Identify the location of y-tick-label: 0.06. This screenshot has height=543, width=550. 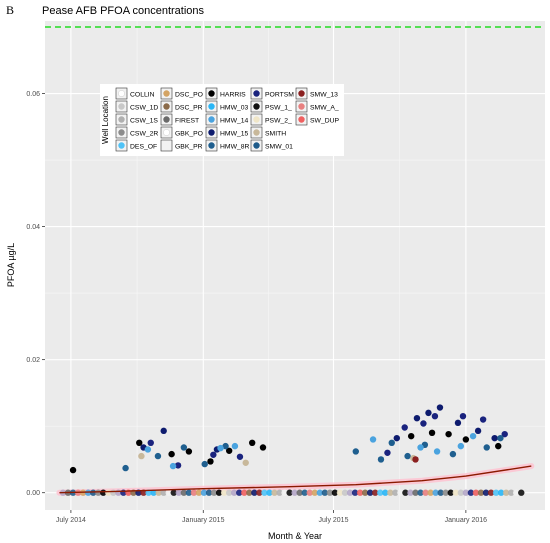
(33, 94).